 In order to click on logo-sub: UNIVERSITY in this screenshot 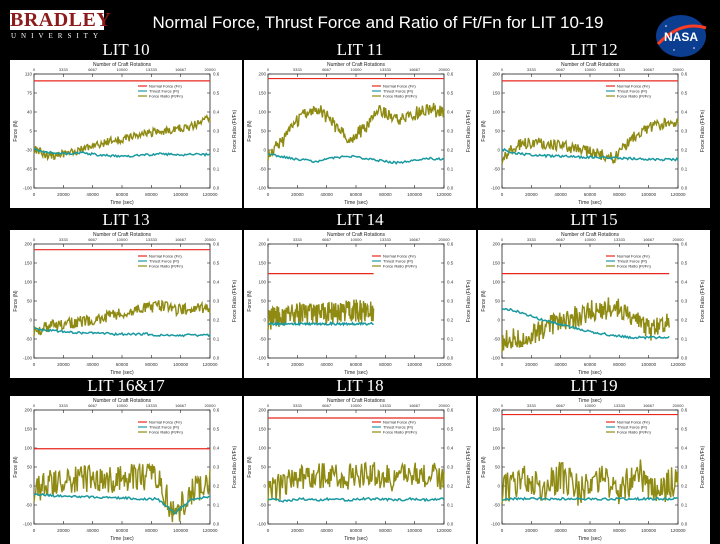, I will do `click(57, 36)`.